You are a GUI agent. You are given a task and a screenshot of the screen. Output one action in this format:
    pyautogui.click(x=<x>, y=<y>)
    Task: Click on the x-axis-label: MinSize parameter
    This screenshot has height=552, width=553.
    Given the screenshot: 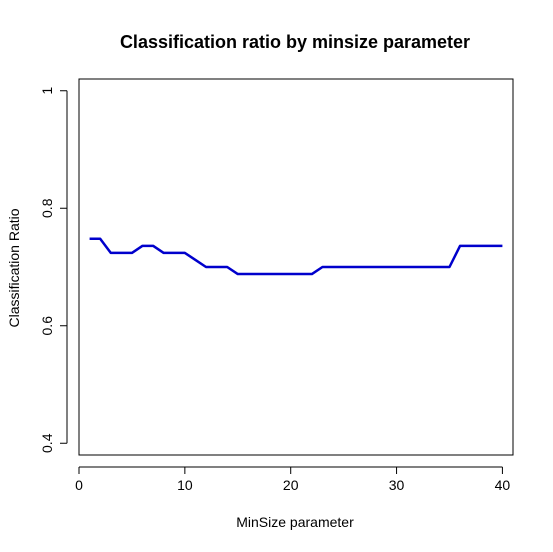 What is the action you would take?
    pyautogui.click(x=295, y=522)
    